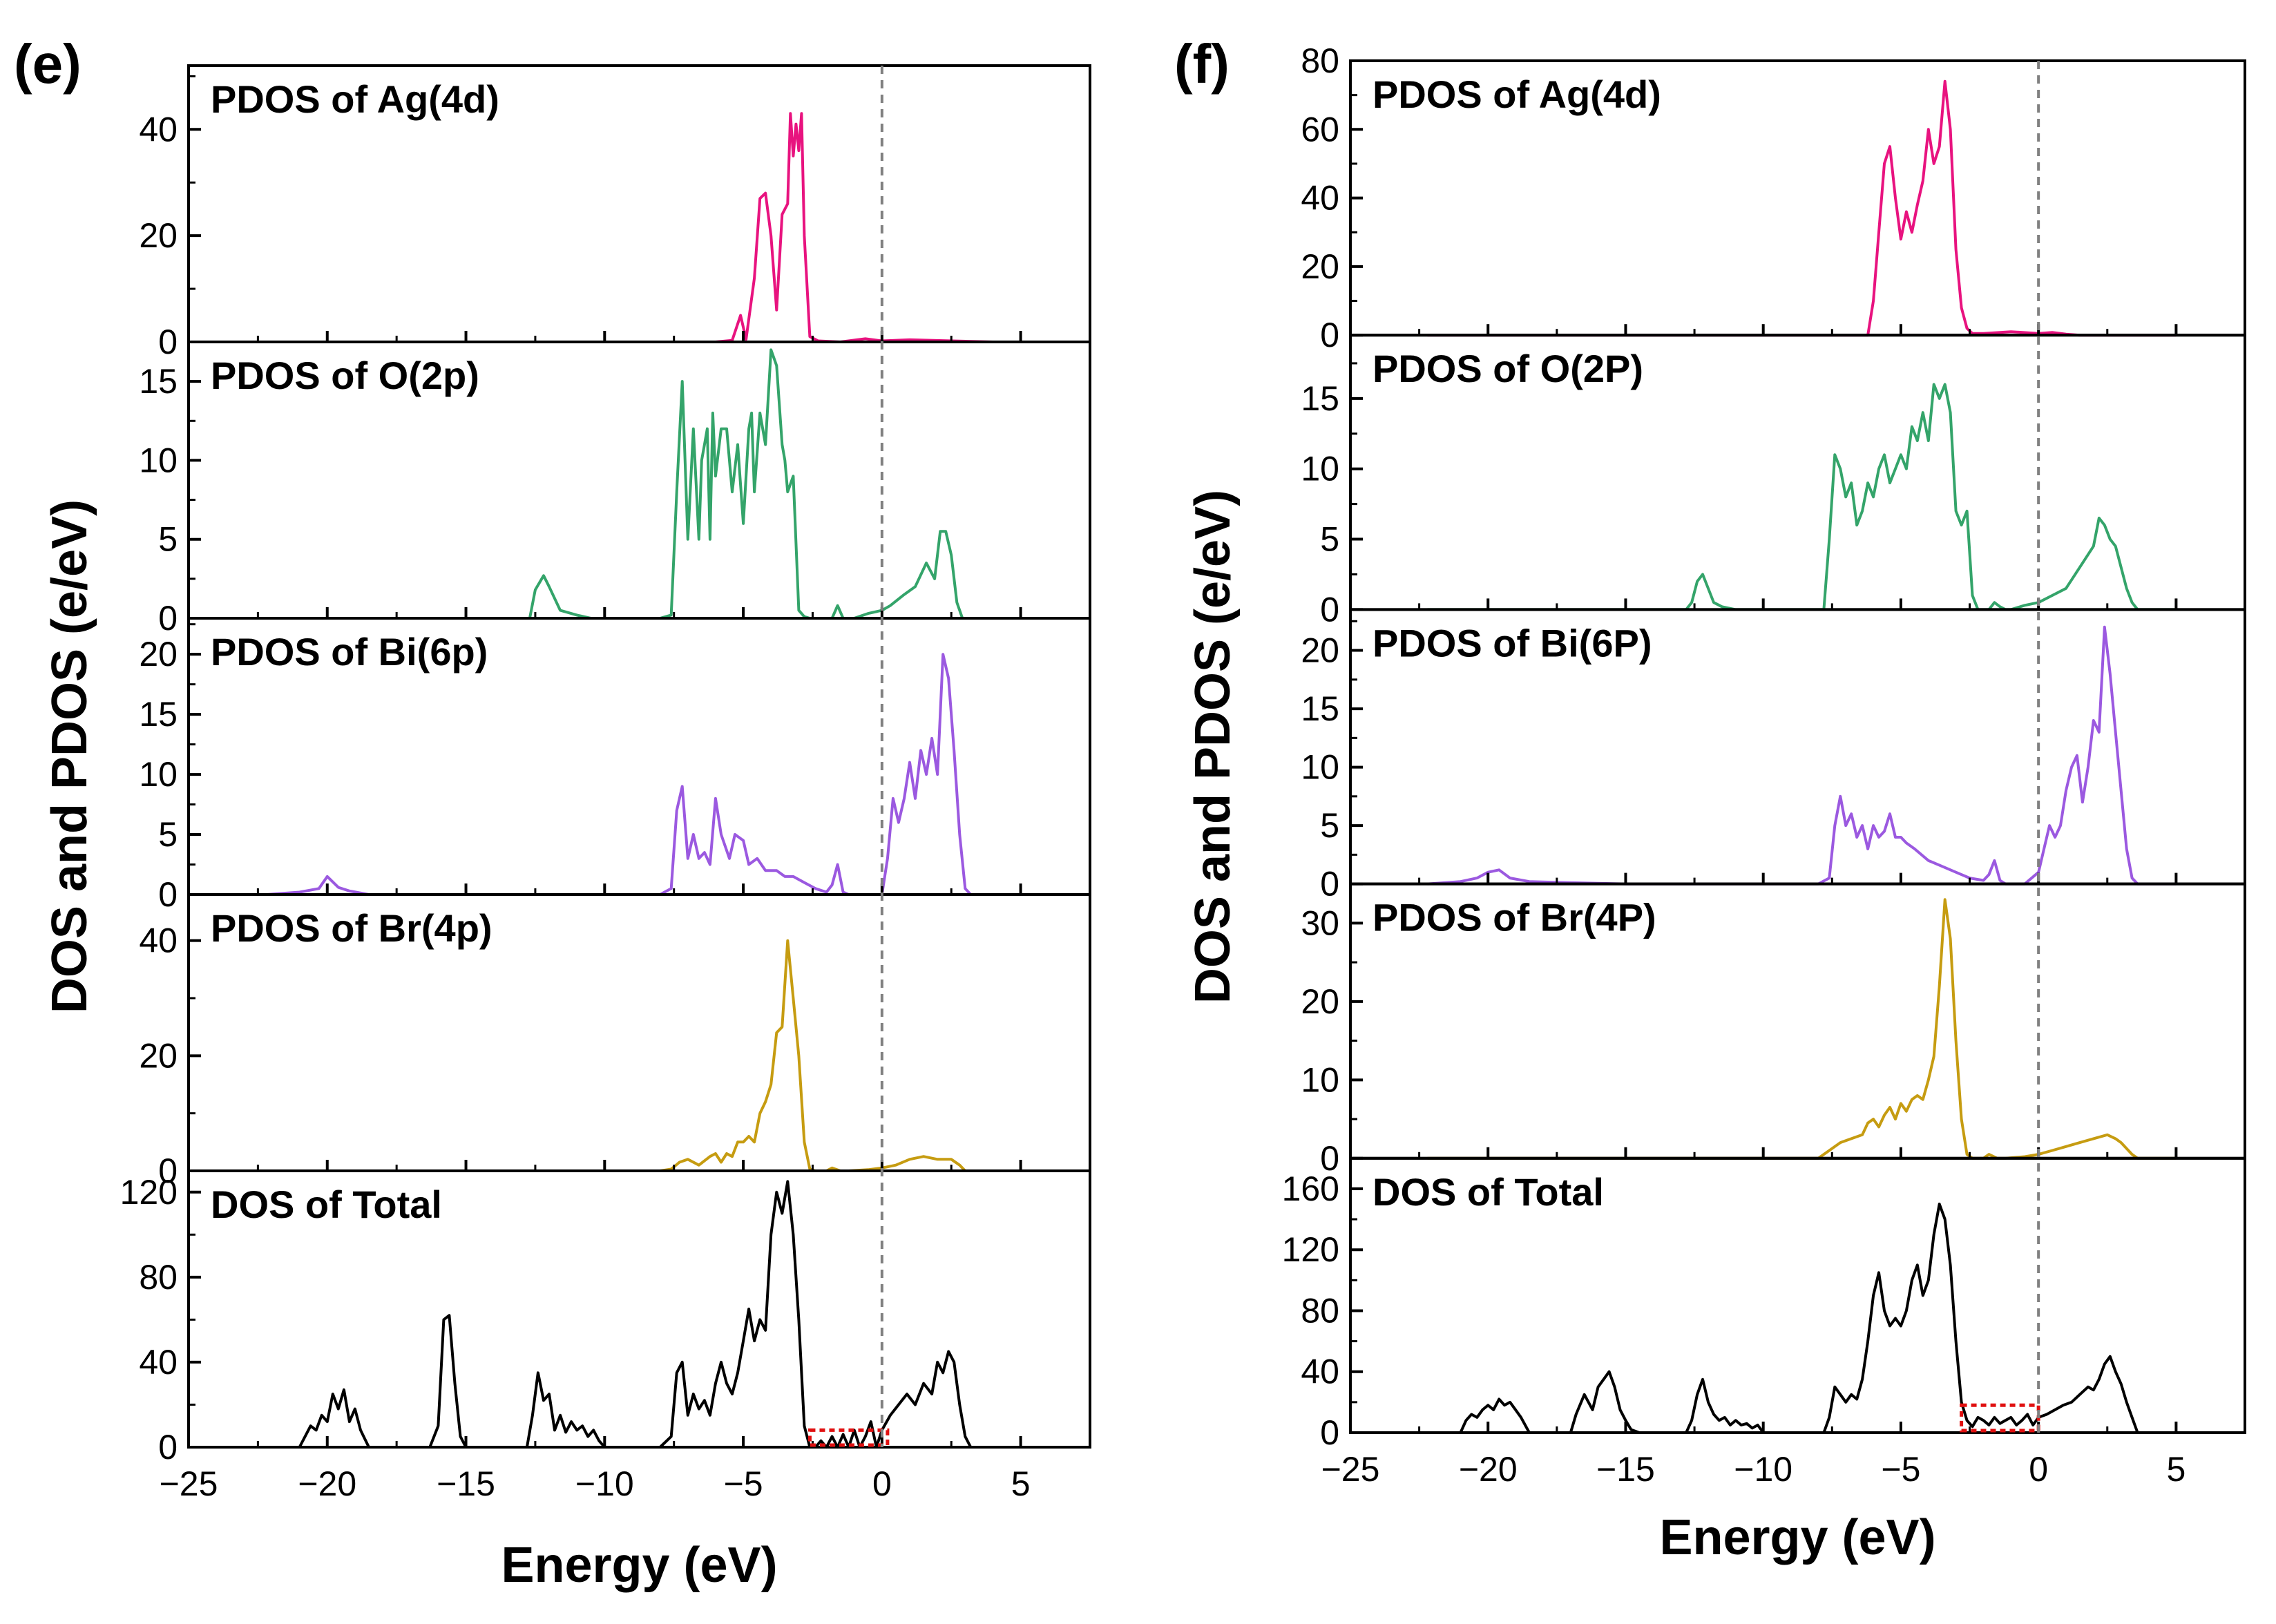 Image resolution: width=2276 pixels, height=1624 pixels. I want to click on panel-0: 0 20 40 PDOS of Ag(4d), so click(615, 212).